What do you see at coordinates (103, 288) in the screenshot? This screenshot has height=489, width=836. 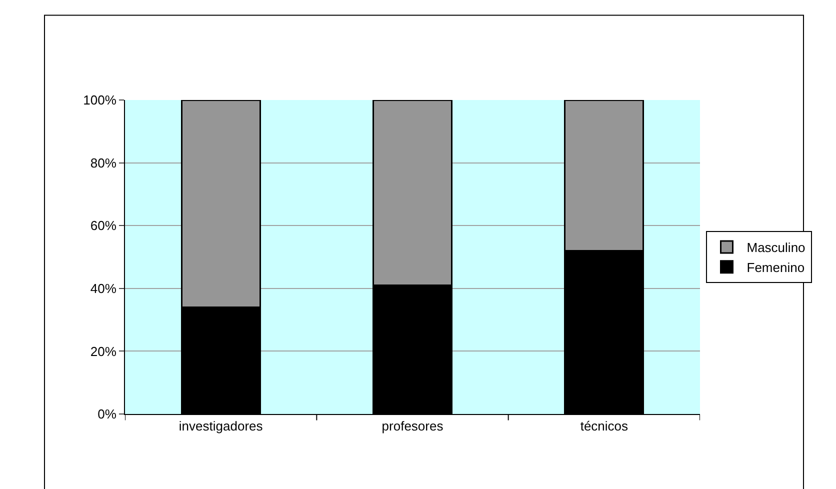 I see `y-tick-label: 40%` at bounding box center [103, 288].